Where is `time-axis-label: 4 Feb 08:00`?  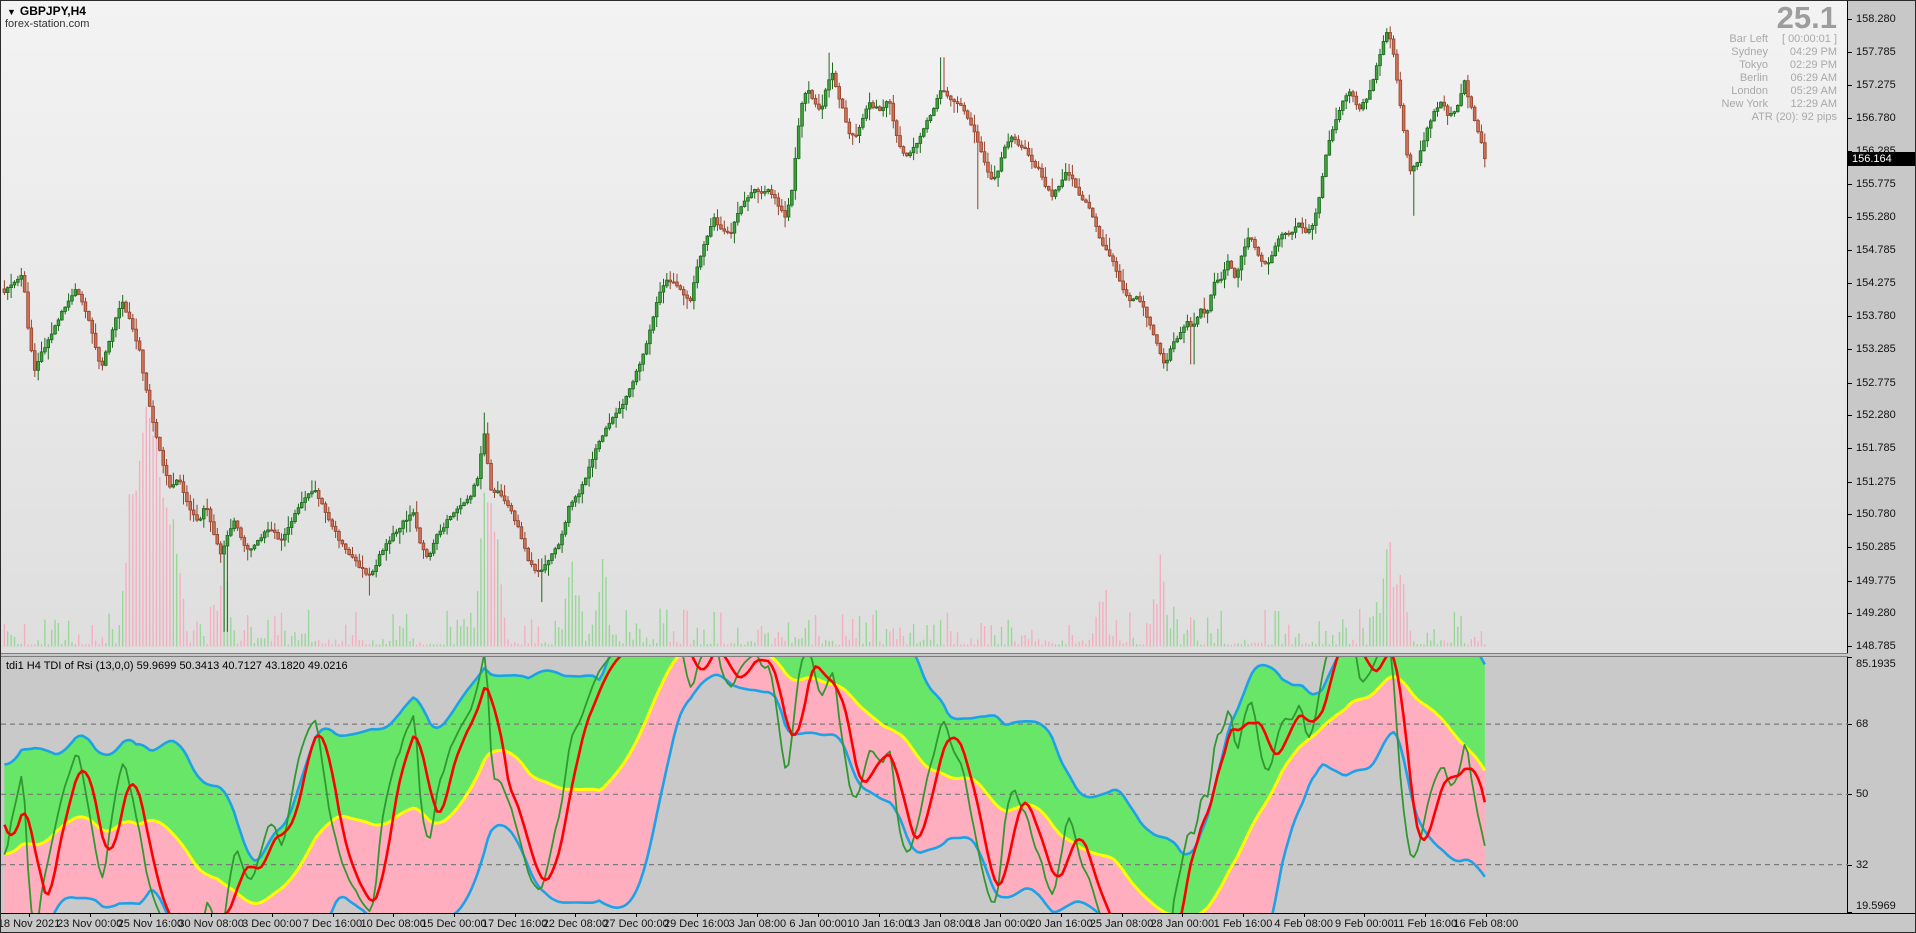
time-axis-label: 4 Feb 08:00 is located at coordinates (1304, 924).